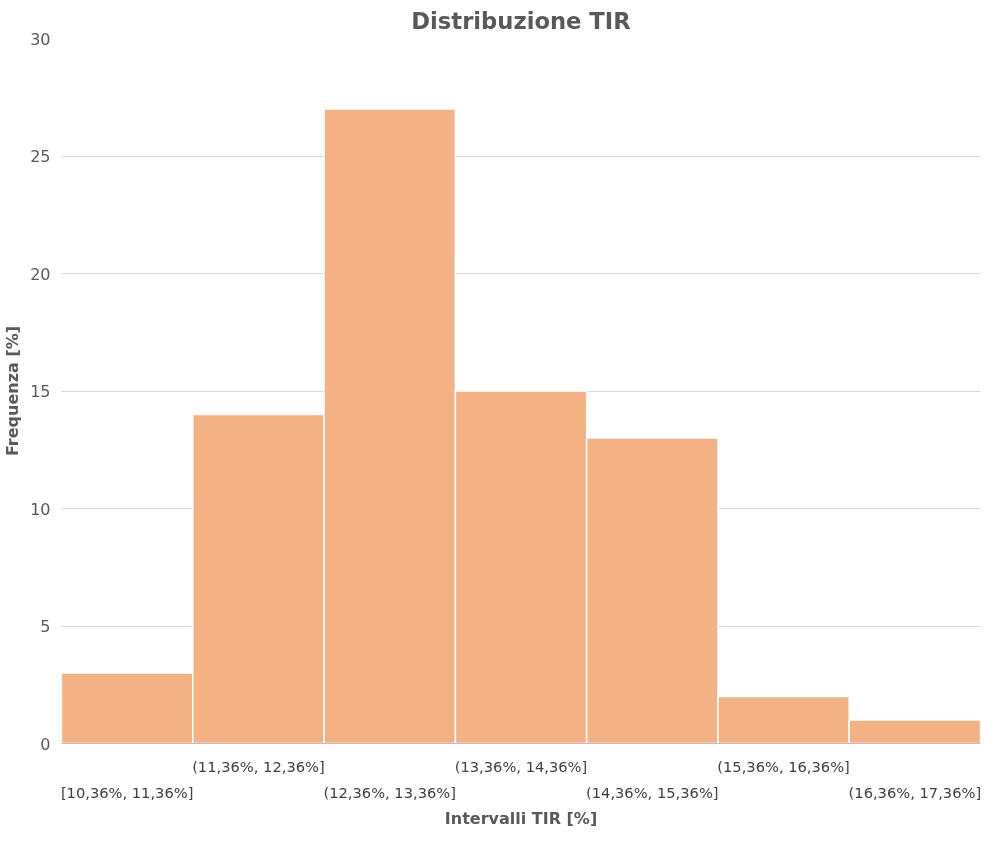 Image resolution: width=1007 pixels, height=841 pixels. What do you see at coordinates (389, 792) in the screenshot?
I see `x-tick-label: (12,36%, 13,36%]` at bounding box center [389, 792].